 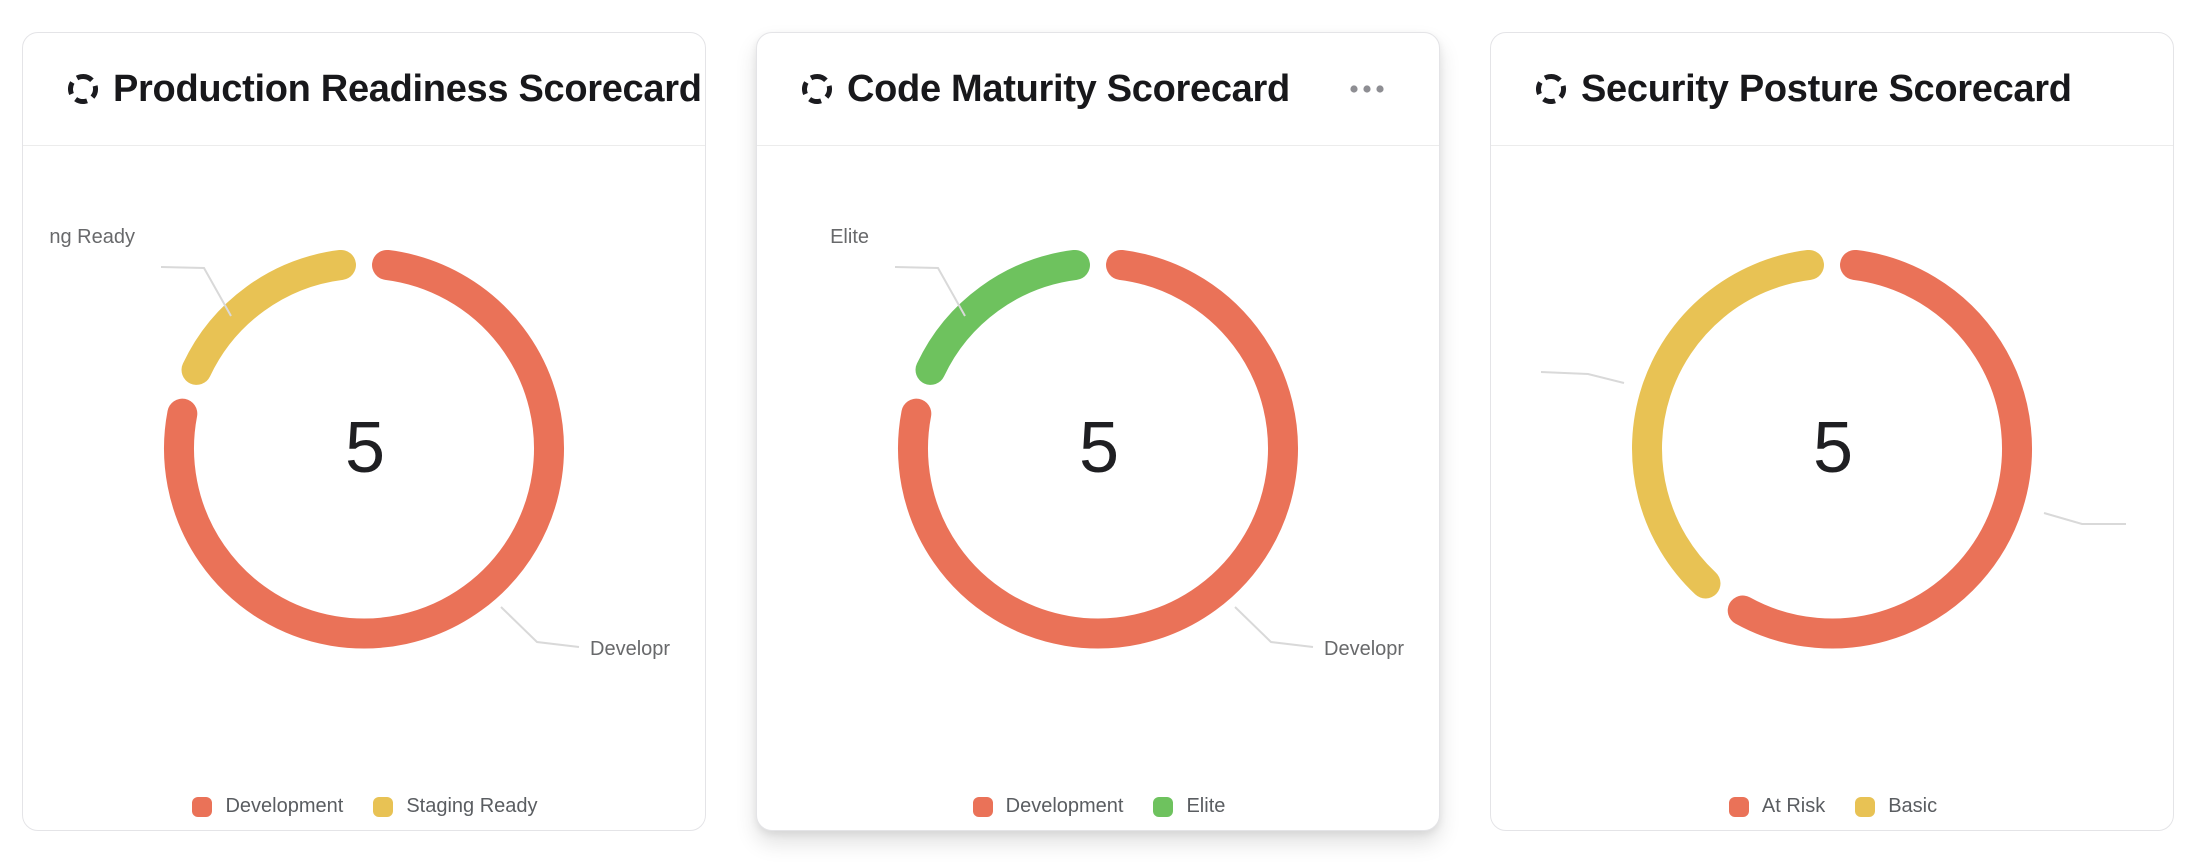 I want to click on ellipsis-icon, so click(x=1367, y=89).